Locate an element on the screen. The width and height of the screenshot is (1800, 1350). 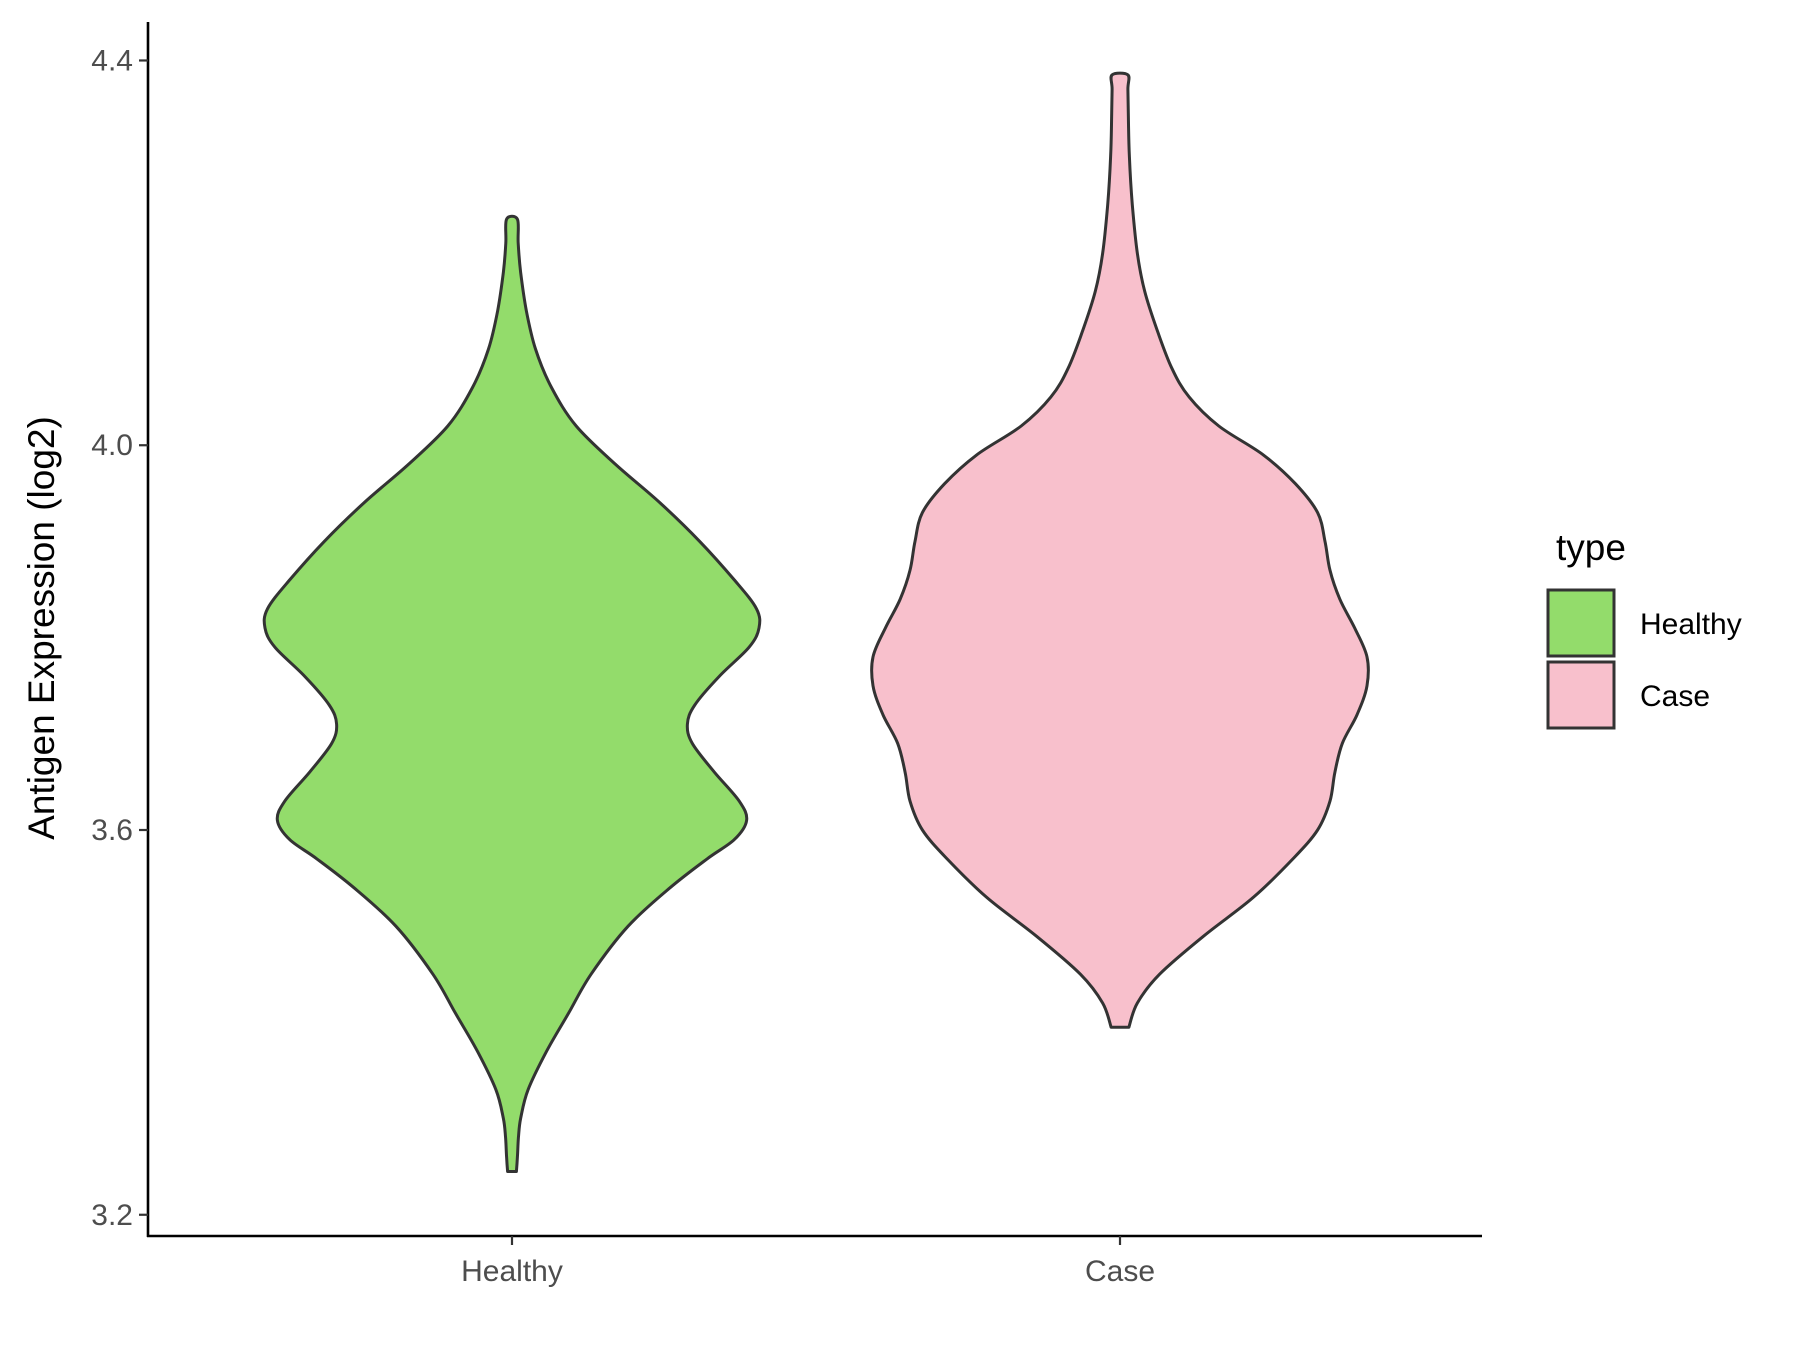
legend-key-case is located at coordinates (1581, 695).